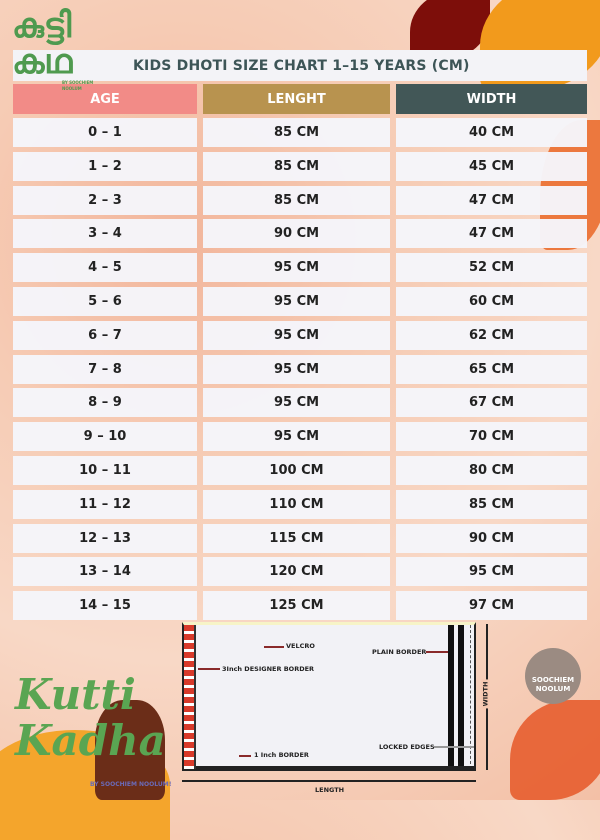 This screenshot has width=600, height=840. Describe the element at coordinates (53, 48) in the screenshot. I see `logo: കുട്ടി കഥ BY SOOCHIEM NOOLUM` at that location.